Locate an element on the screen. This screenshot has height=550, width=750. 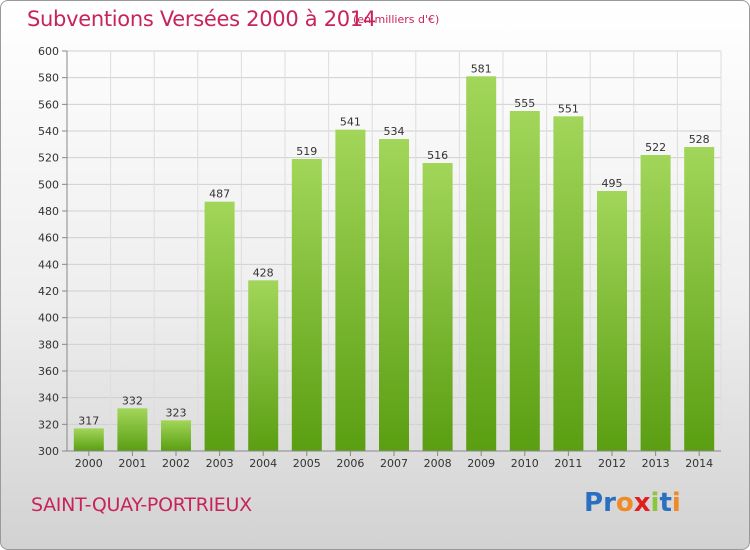
value-label: 581 is located at coordinates (481, 68).